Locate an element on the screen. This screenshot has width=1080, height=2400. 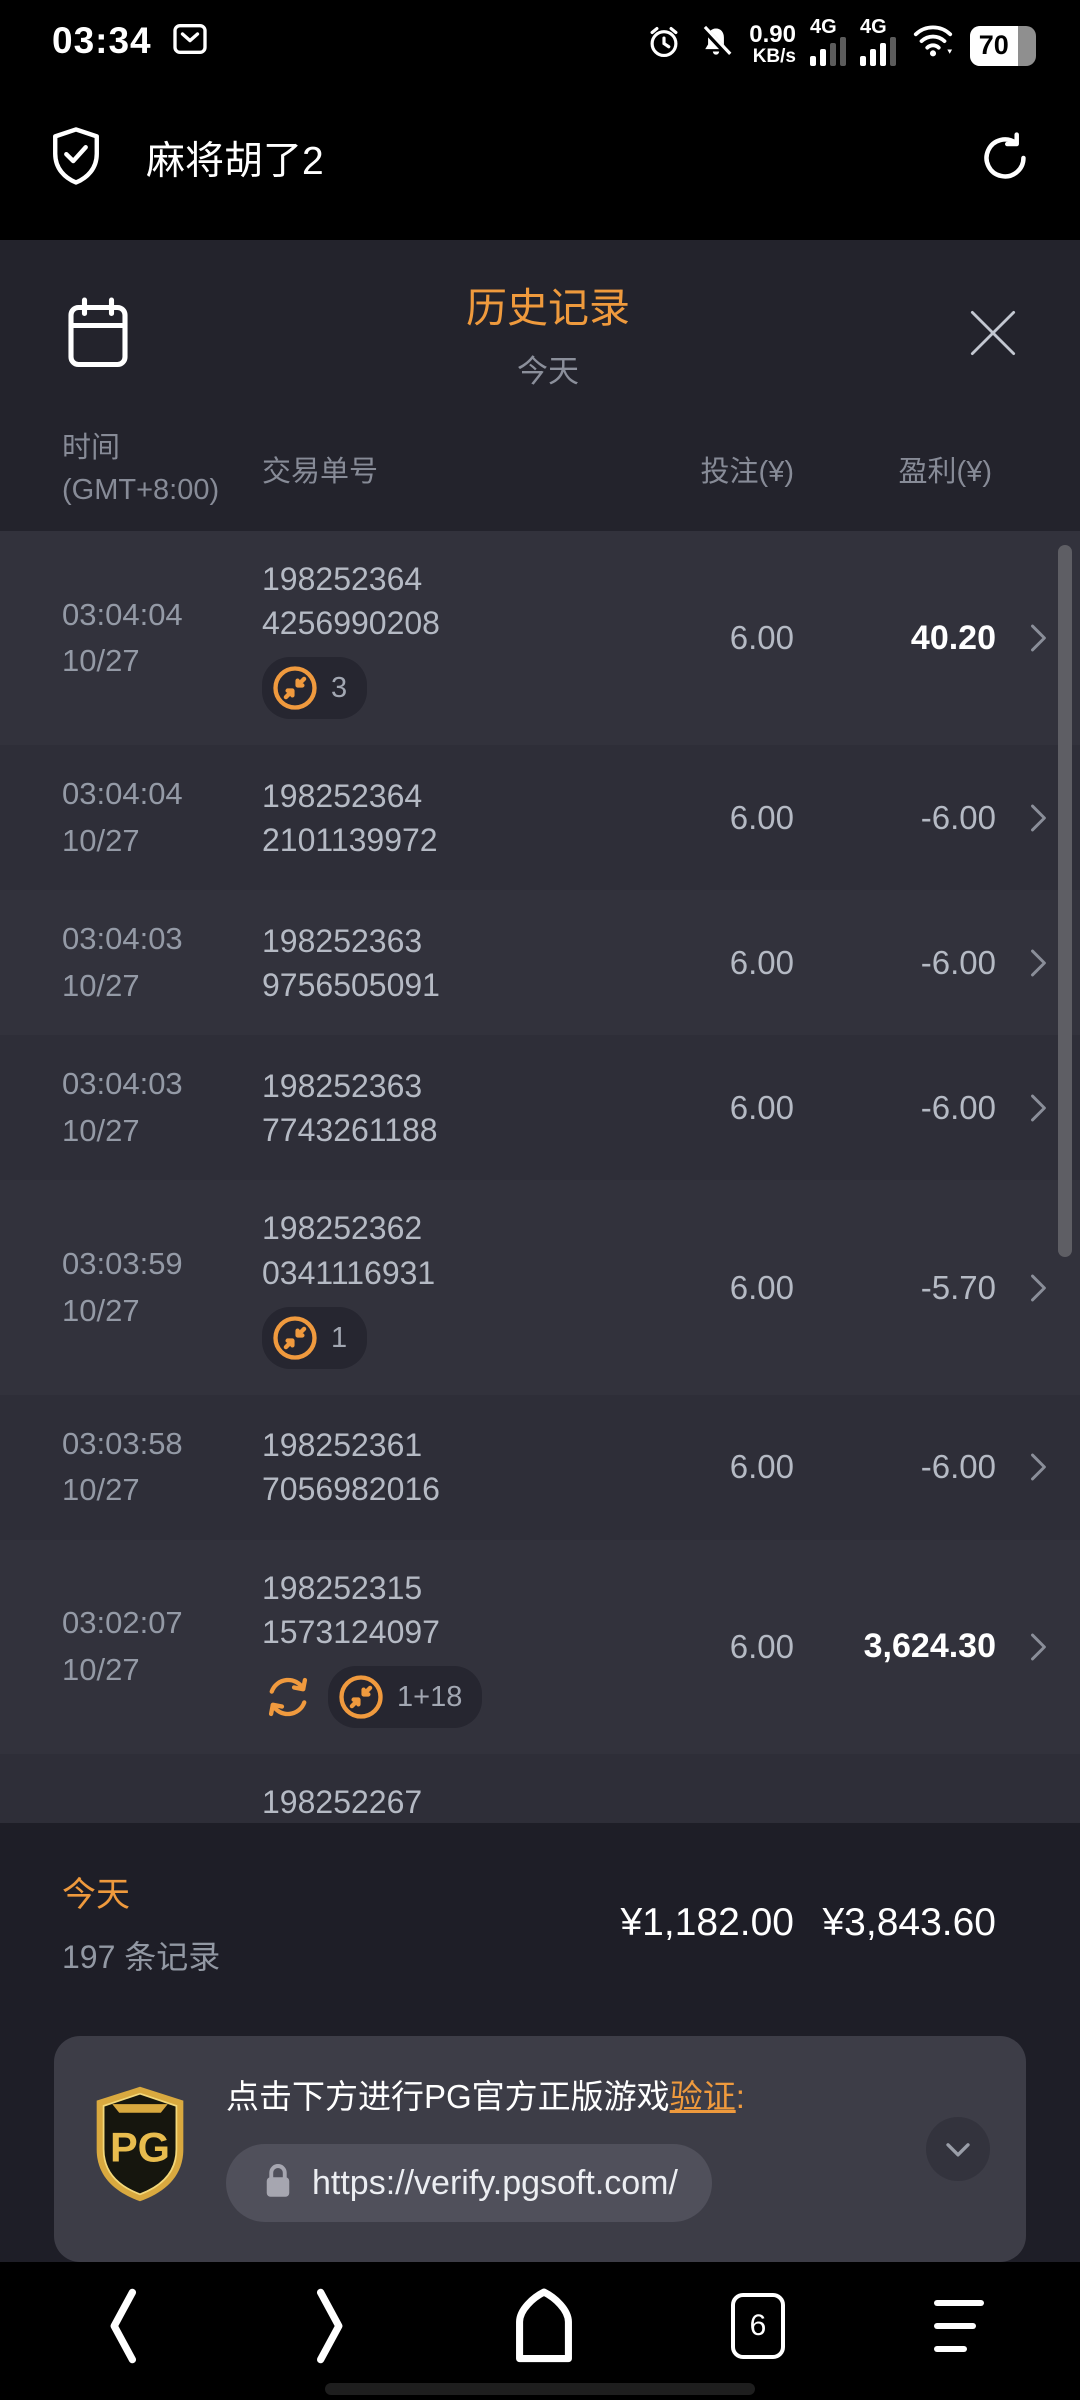
table-row: 03:00:1310/27 1982522675439869440 is located at coordinates (540, 1788).